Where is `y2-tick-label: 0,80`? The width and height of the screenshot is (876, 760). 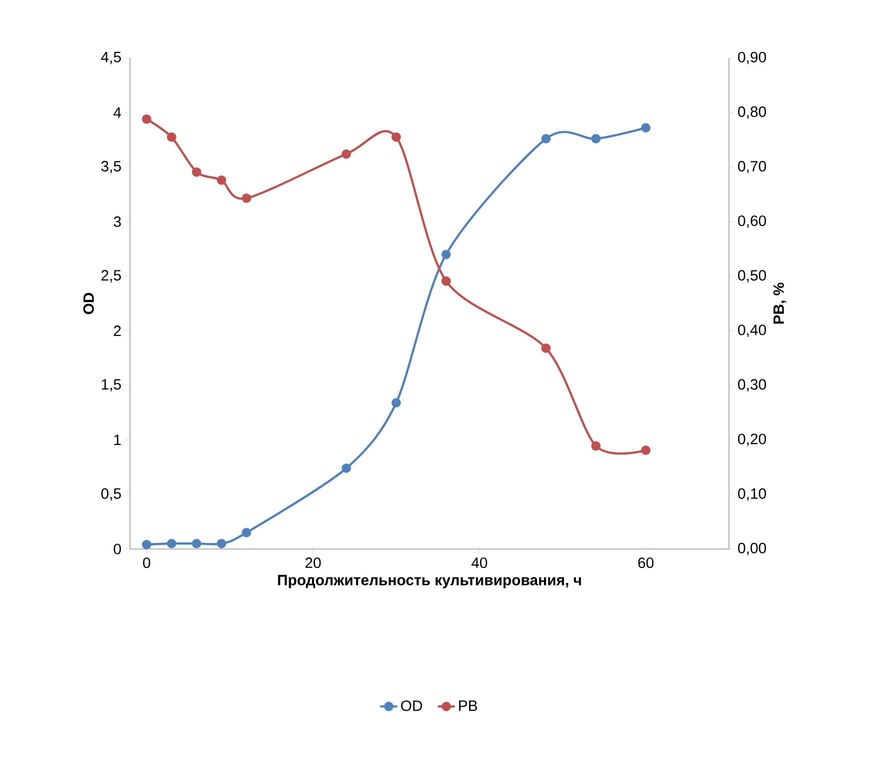 y2-tick-label: 0,80 is located at coordinates (752, 112).